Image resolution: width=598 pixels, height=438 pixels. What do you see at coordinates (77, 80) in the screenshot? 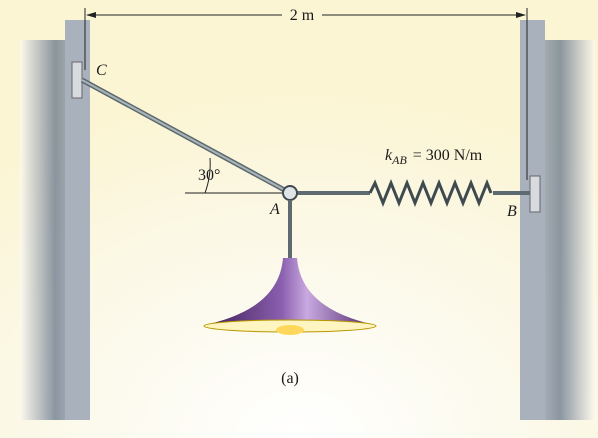
I see `bracket-c` at bounding box center [77, 80].